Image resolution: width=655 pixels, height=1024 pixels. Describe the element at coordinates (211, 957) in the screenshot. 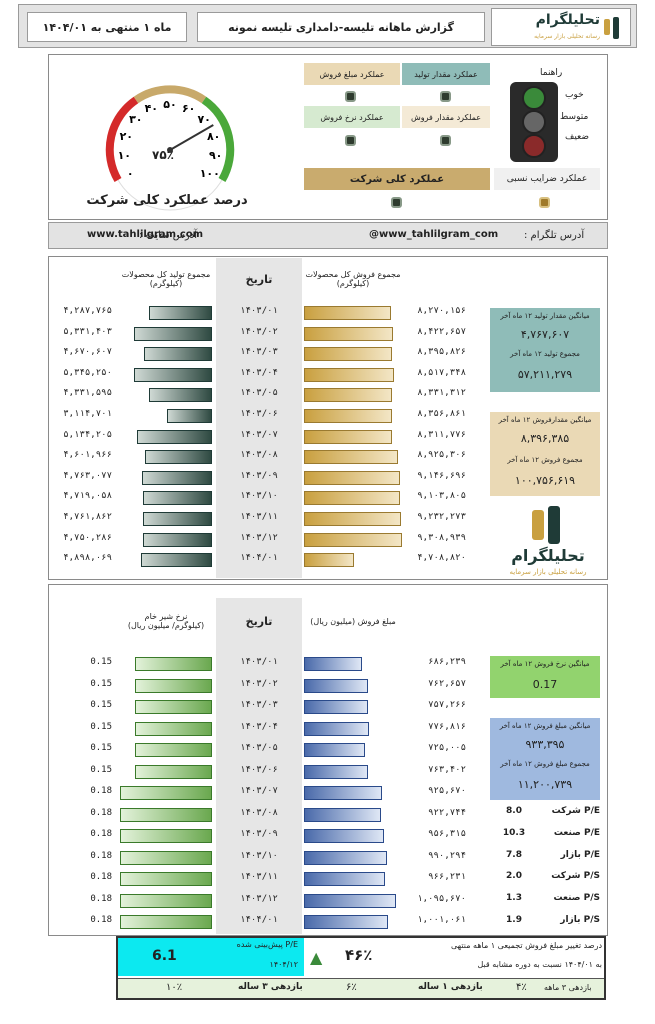

I see `pe-forecast-box: 6.1 P/E پیش‌بینی شده ۱۴۰۴/۱۲` at that location.